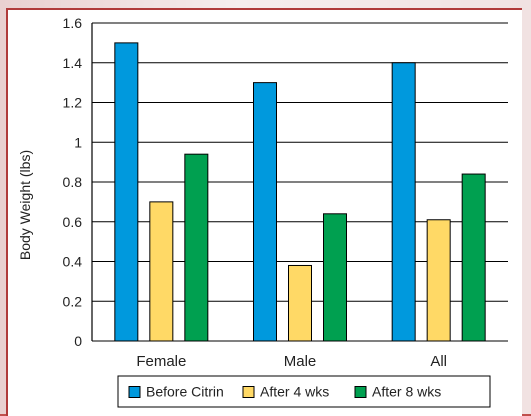 The image size is (531, 416). I want to click on bar-before-citrin-male, so click(265, 212).